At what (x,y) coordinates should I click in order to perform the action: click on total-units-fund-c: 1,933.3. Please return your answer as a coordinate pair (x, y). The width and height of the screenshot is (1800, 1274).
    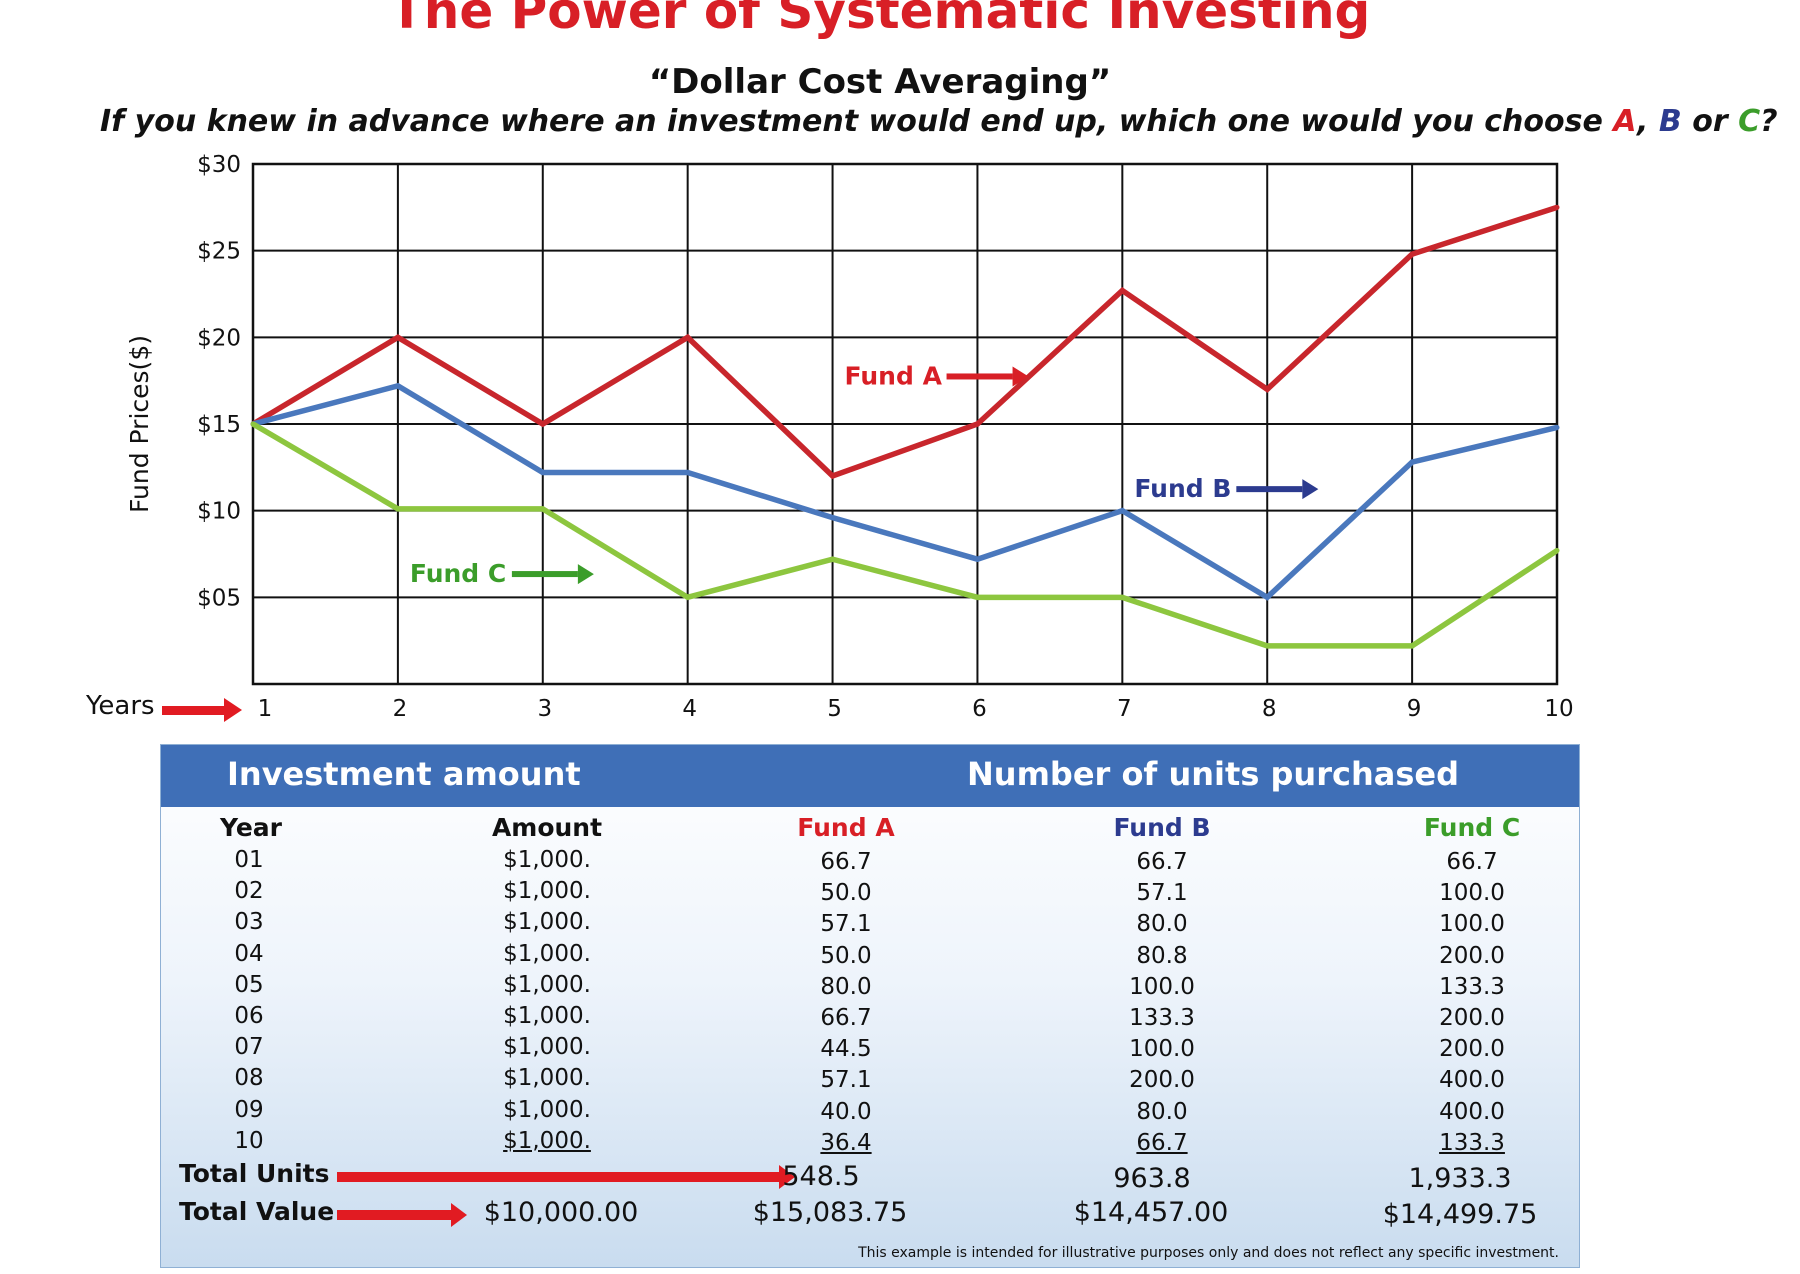
    Looking at the image, I should click on (1460, 1178).